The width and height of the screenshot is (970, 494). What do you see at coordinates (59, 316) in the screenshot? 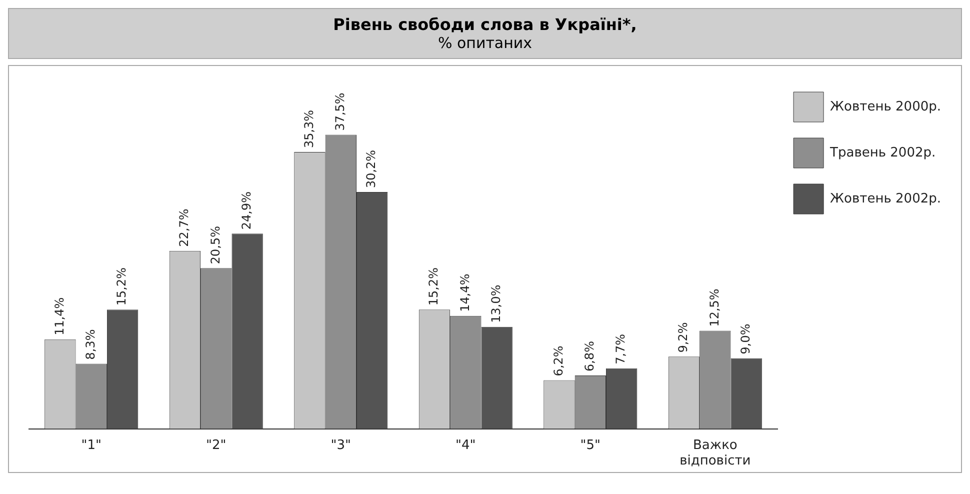
I see `data-label: 11,4%` at bounding box center [59, 316].